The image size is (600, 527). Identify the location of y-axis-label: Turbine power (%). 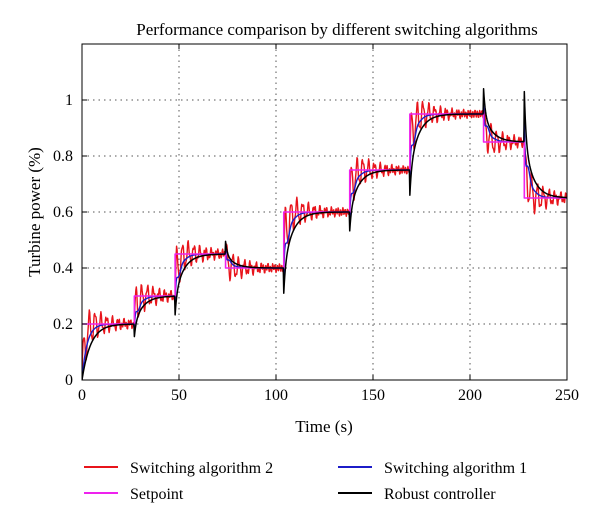
(34, 212).